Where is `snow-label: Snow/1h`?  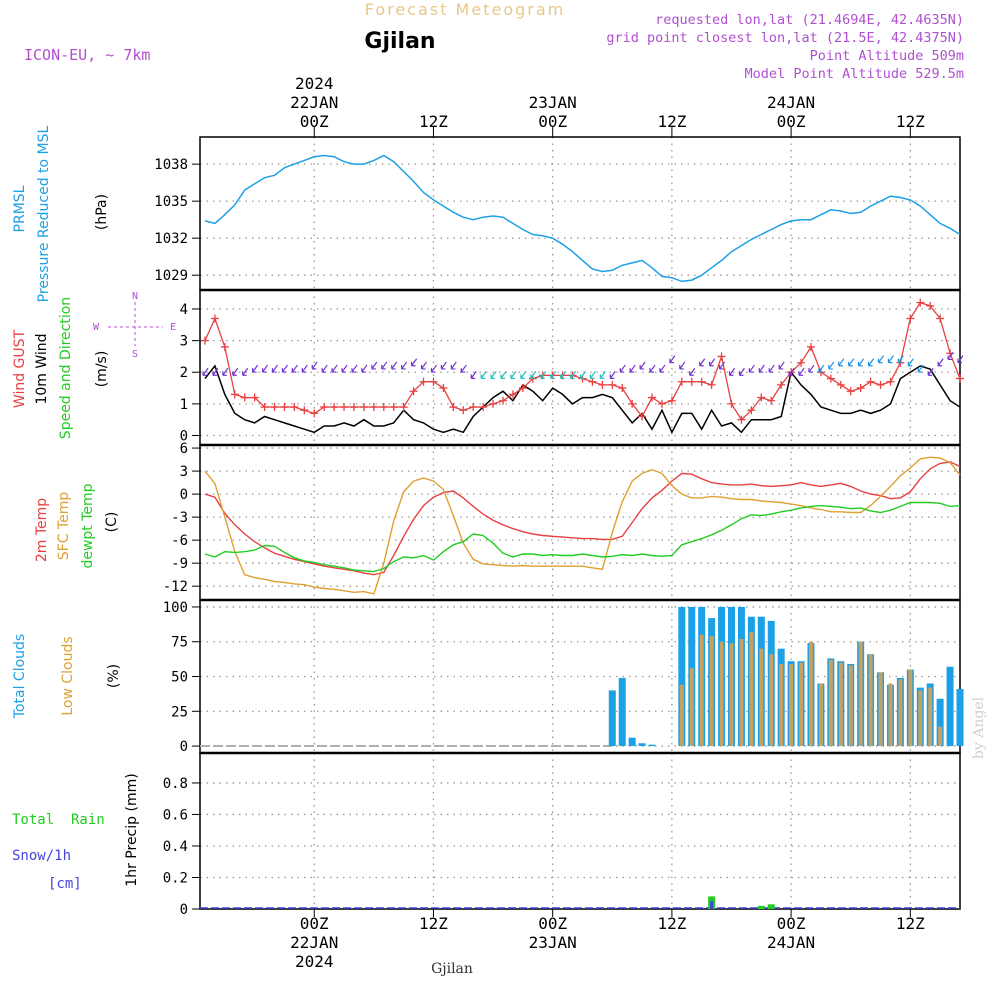
snow-label: Snow/1h is located at coordinates (41, 856).